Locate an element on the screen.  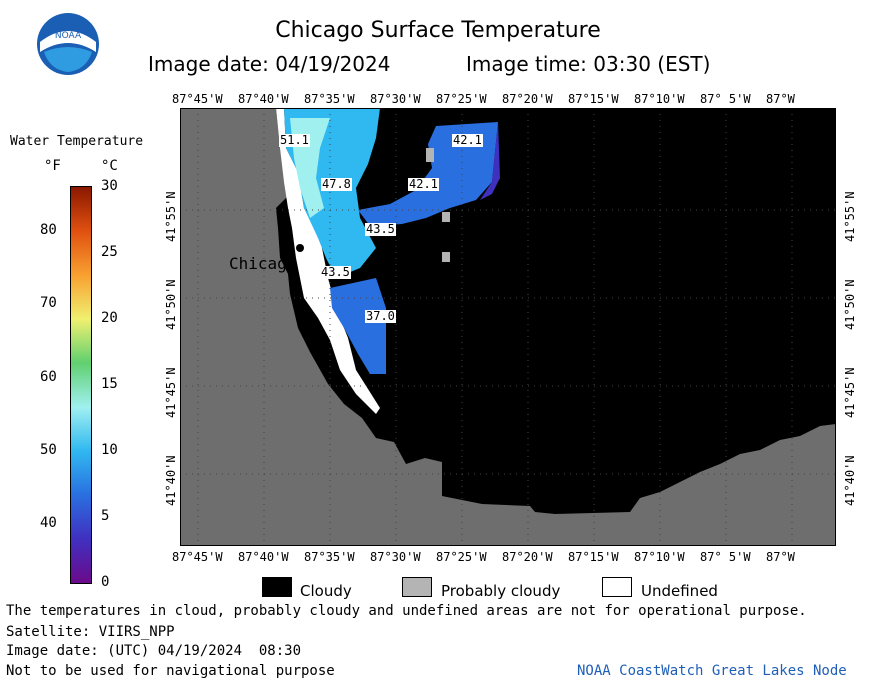
satellite-text: Satellite: VIIRS_NPP is located at coordinates (90, 632).